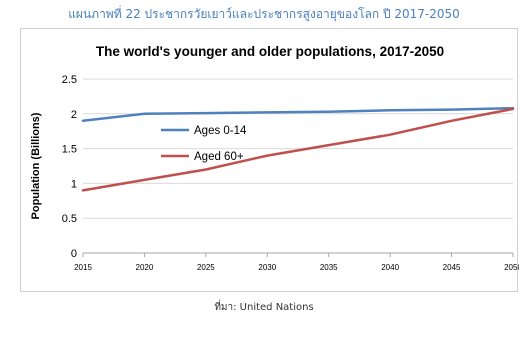 This screenshot has width=528, height=341. Describe the element at coordinates (267, 267) in the screenshot. I see `x-tick-label: 2030` at that location.